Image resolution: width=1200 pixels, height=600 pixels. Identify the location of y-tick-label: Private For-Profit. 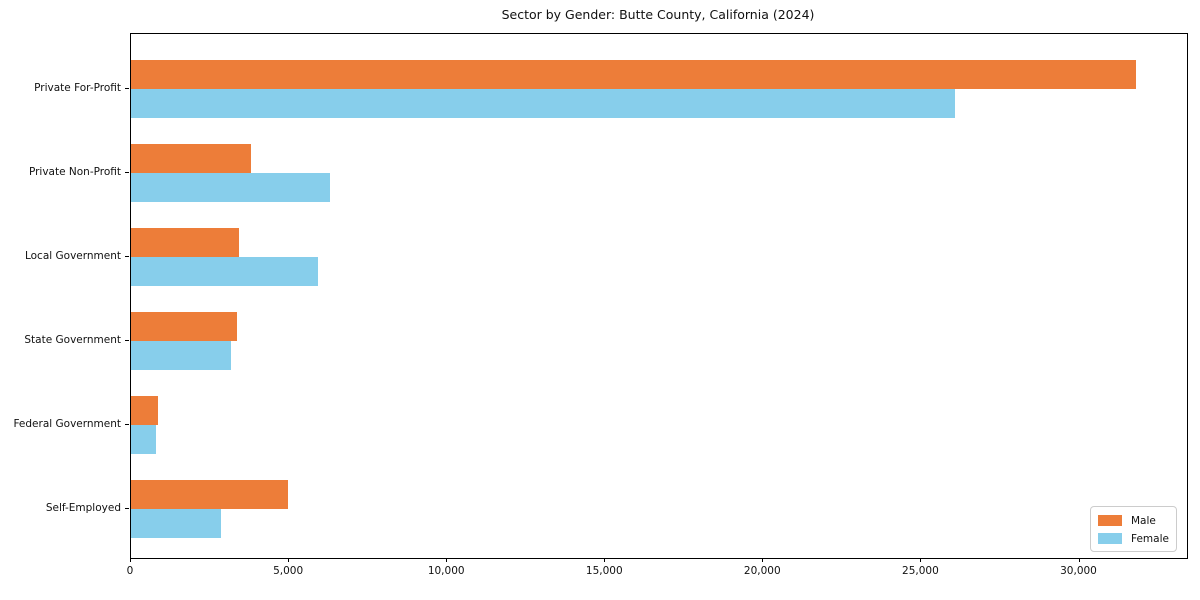
(77, 88).